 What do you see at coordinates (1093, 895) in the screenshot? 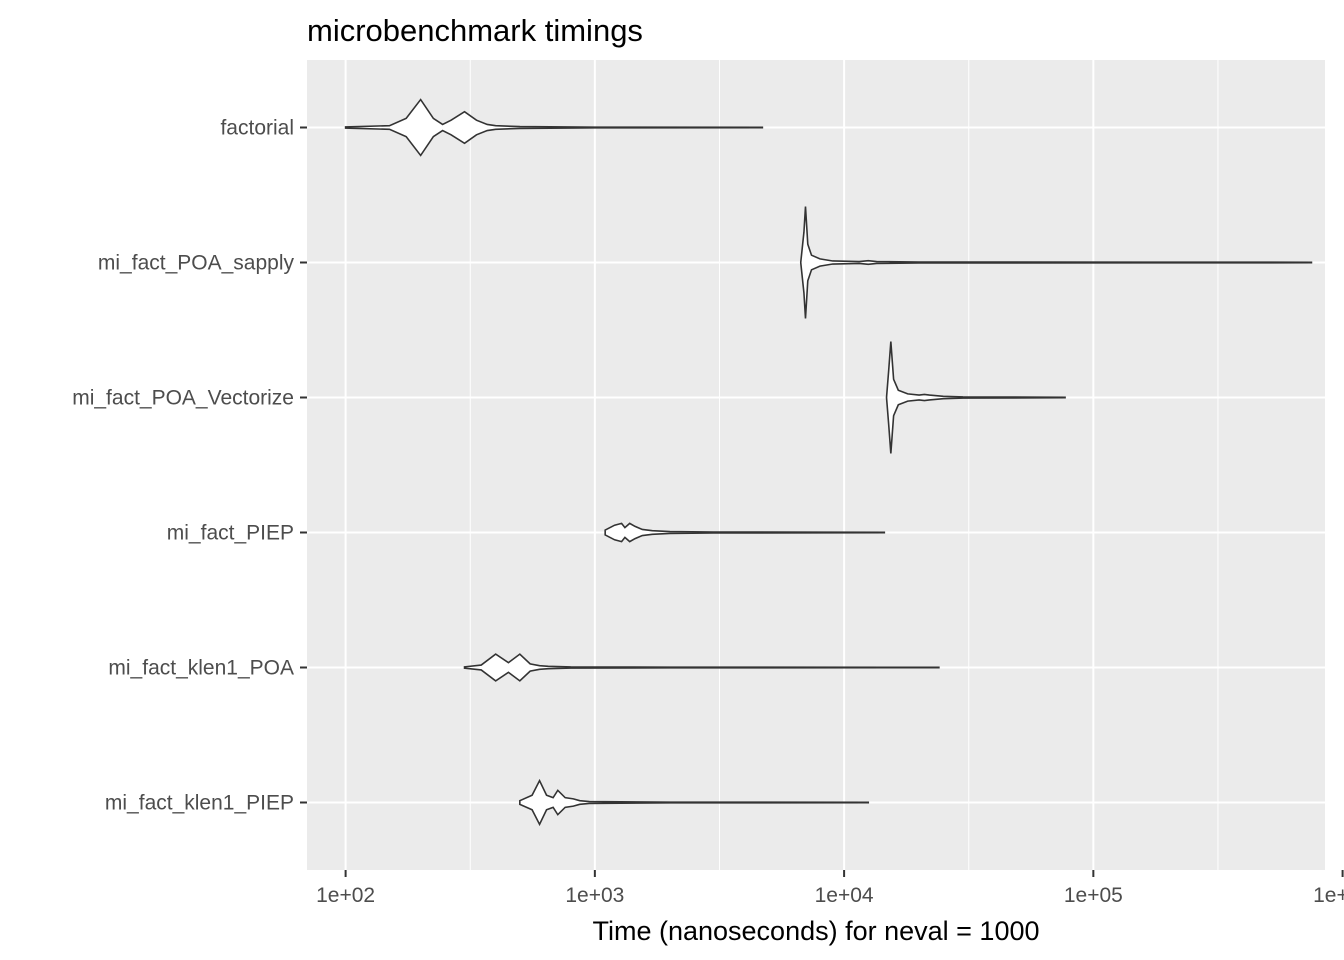
I see `x-tick-label: 1e+05` at bounding box center [1093, 895].